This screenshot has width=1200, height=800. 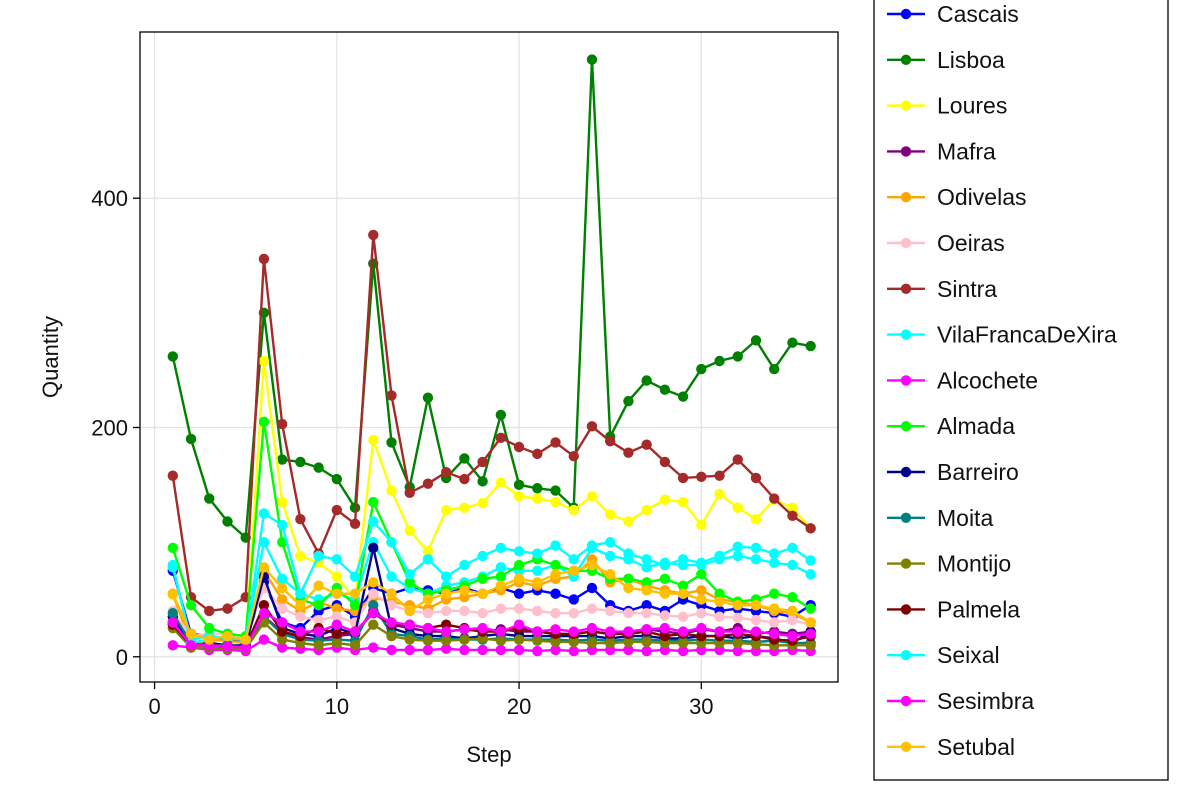 I want to click on x-tick-label: 30, so click(x=701, y=706).